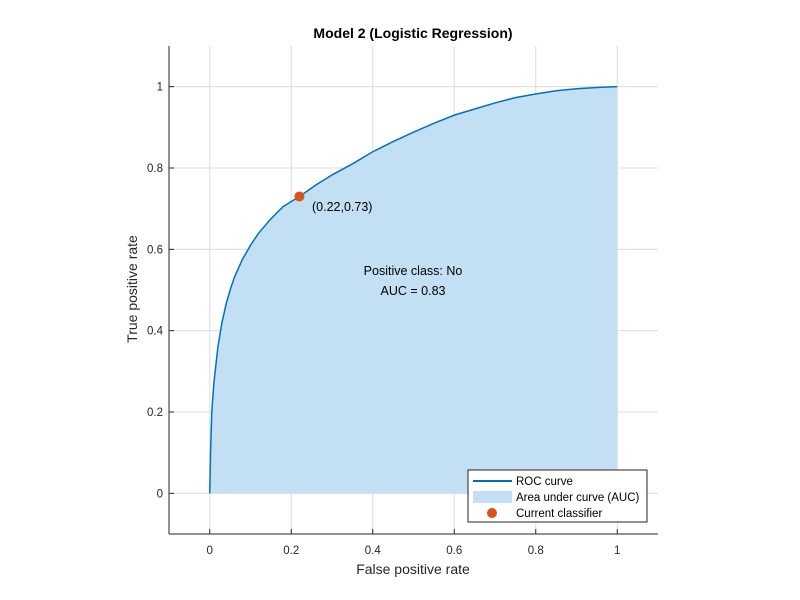 This screenshot has width=800, height=600. I want to click on x-tick-label: 0, so click(210, 551).